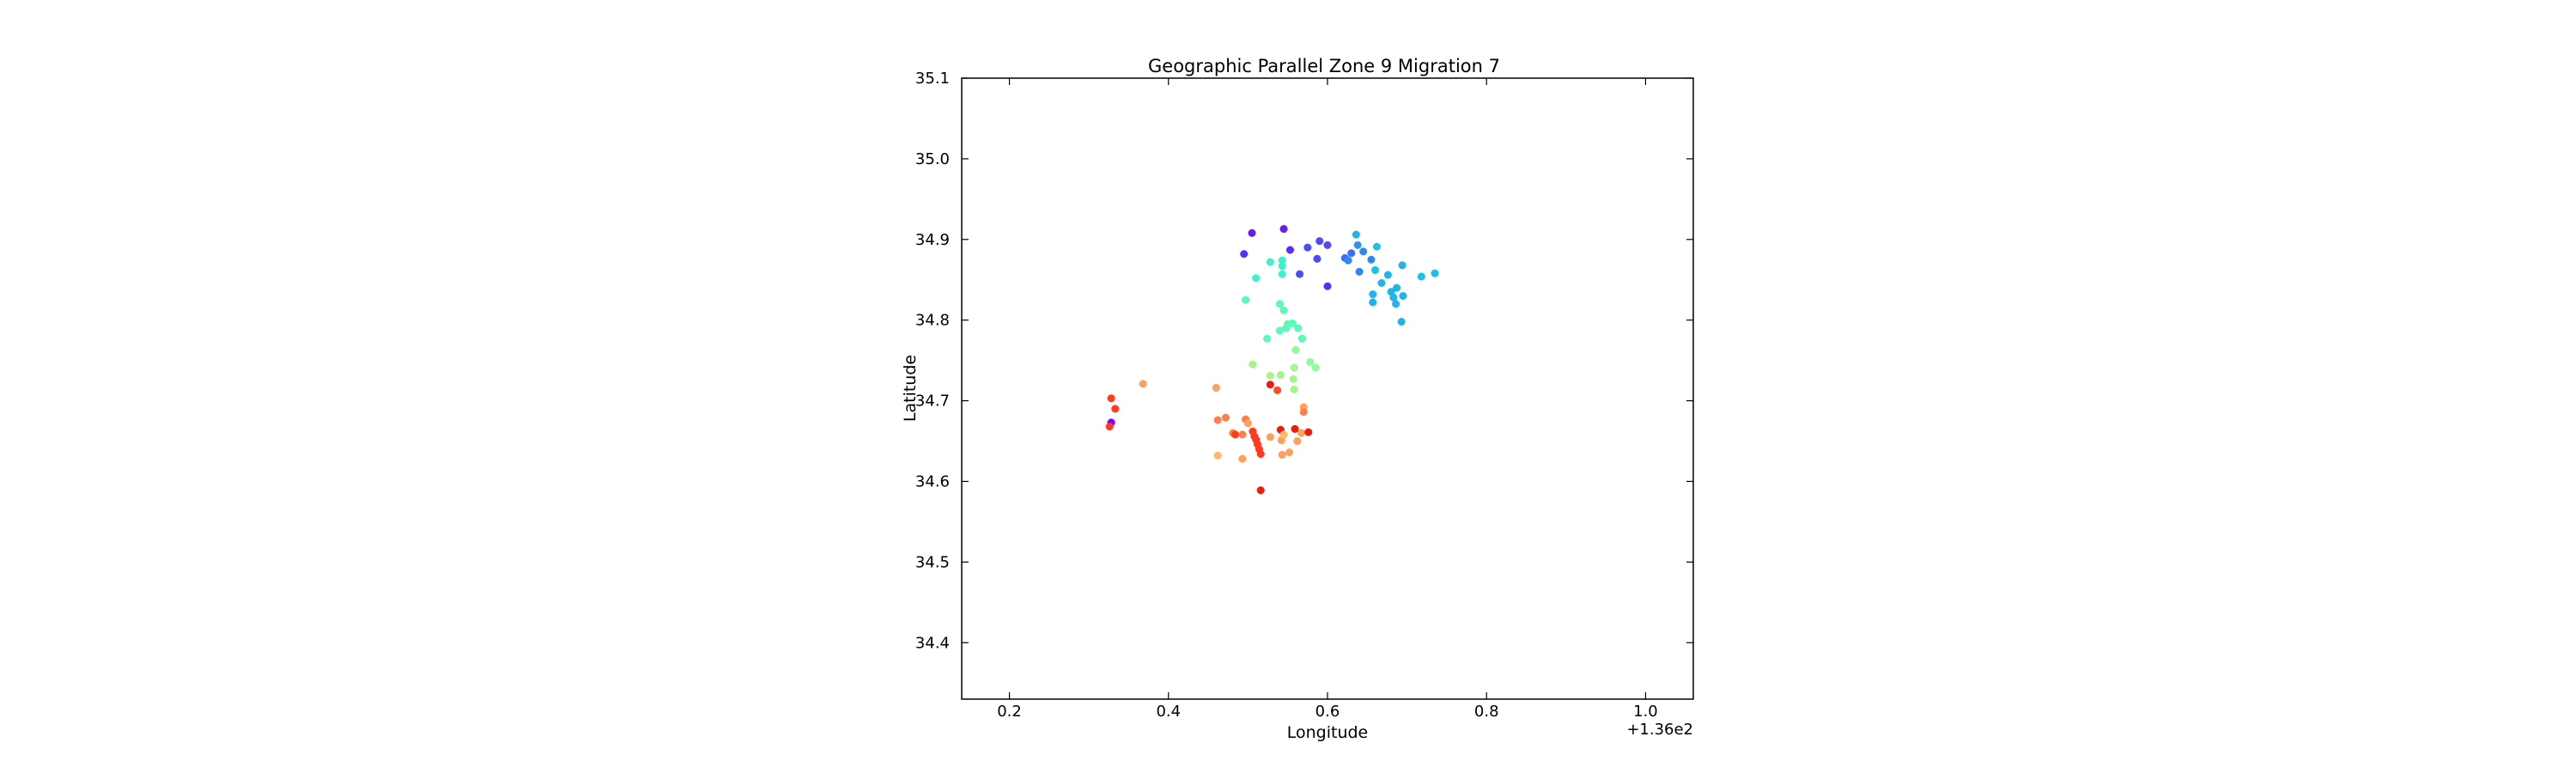 Image resolution: width=2576 pixels, height=773 pixels. What do you see at coordinates (1328, 732) in the screenshot?
I see `x-axis-label: Longitude` at bounding box center [1328, 732].